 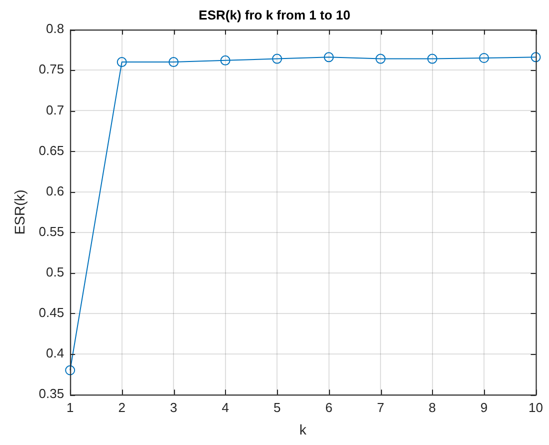 What do you see at coordinates (51, 150) in the screenshot?
I see `y-tick-label: 0.65` at bounding box center [51, 150].